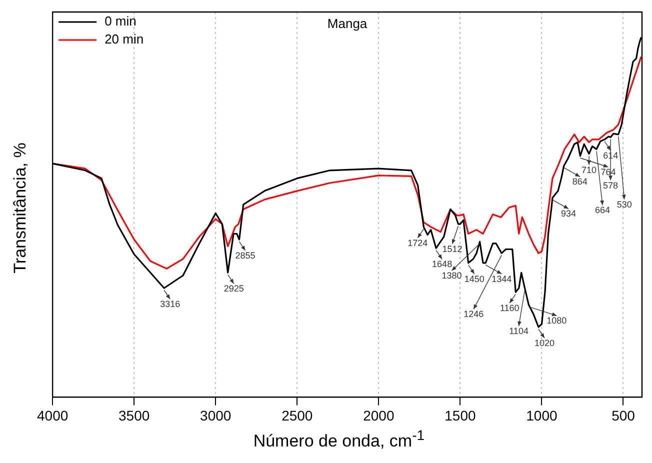 The width and height of the screenshot is (652, 463). What do you see at coordinates (452, 249) in the screenshot?
I see `annotation: 1512` at bounding box center [452, 249].